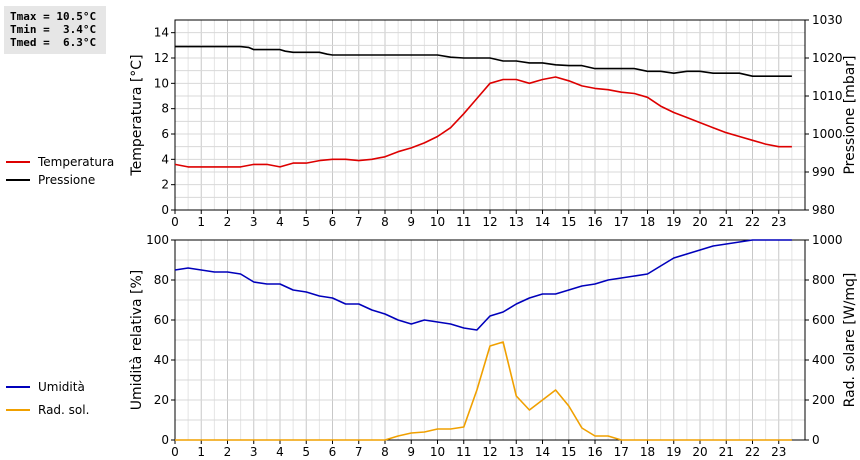 This screenshot has height=460, width=860. I want to click on stat-tmin-value: 3.4°C, so click(80, 29).